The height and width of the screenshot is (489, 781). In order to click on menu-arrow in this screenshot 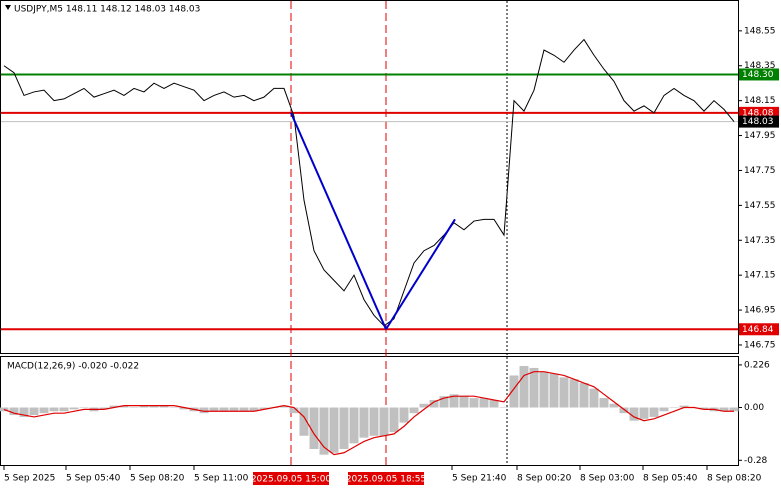, I will do `click(8, 7)`.